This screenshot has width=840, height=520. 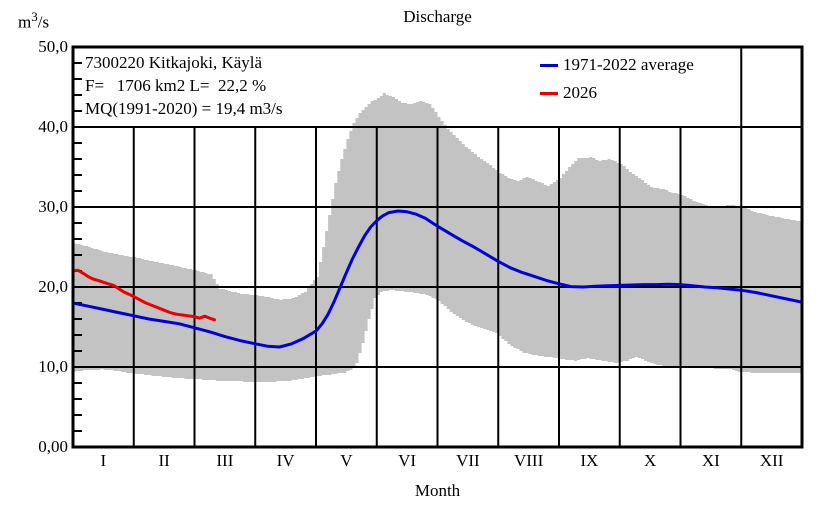 I want to click on legend-item-average: 1971-2022 average, so click(x=617, y=65).